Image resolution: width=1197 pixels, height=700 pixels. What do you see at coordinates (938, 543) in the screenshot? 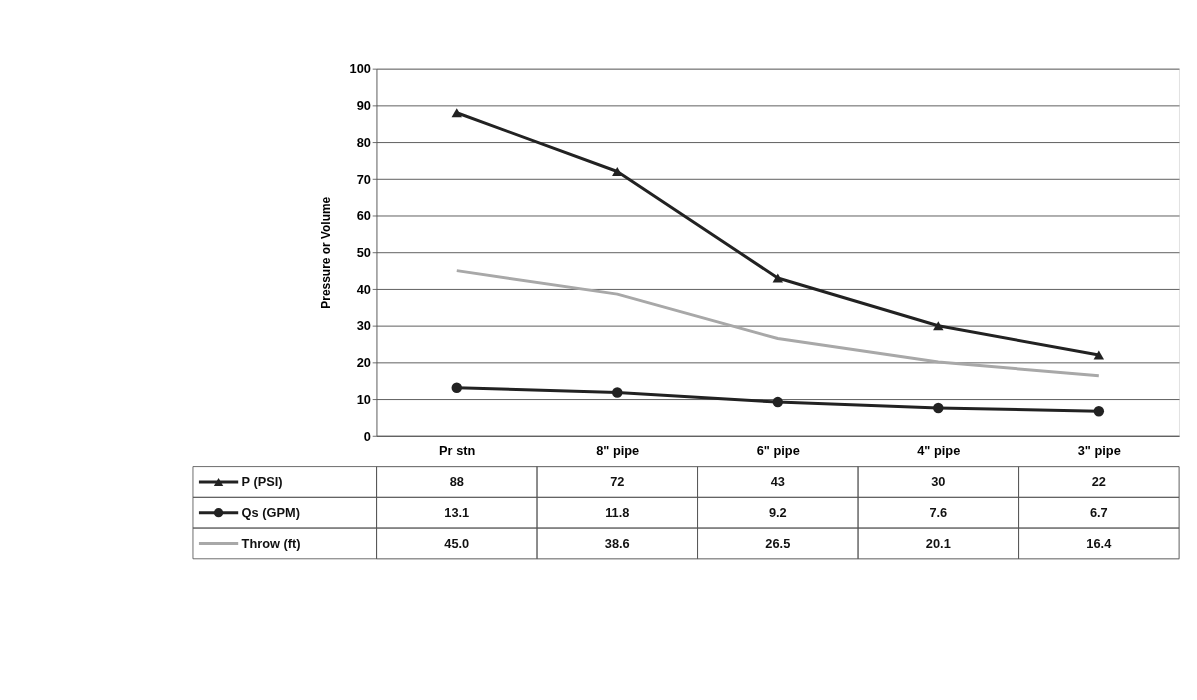
I see `data-label: 20.1` at bounding box center [938, 543].